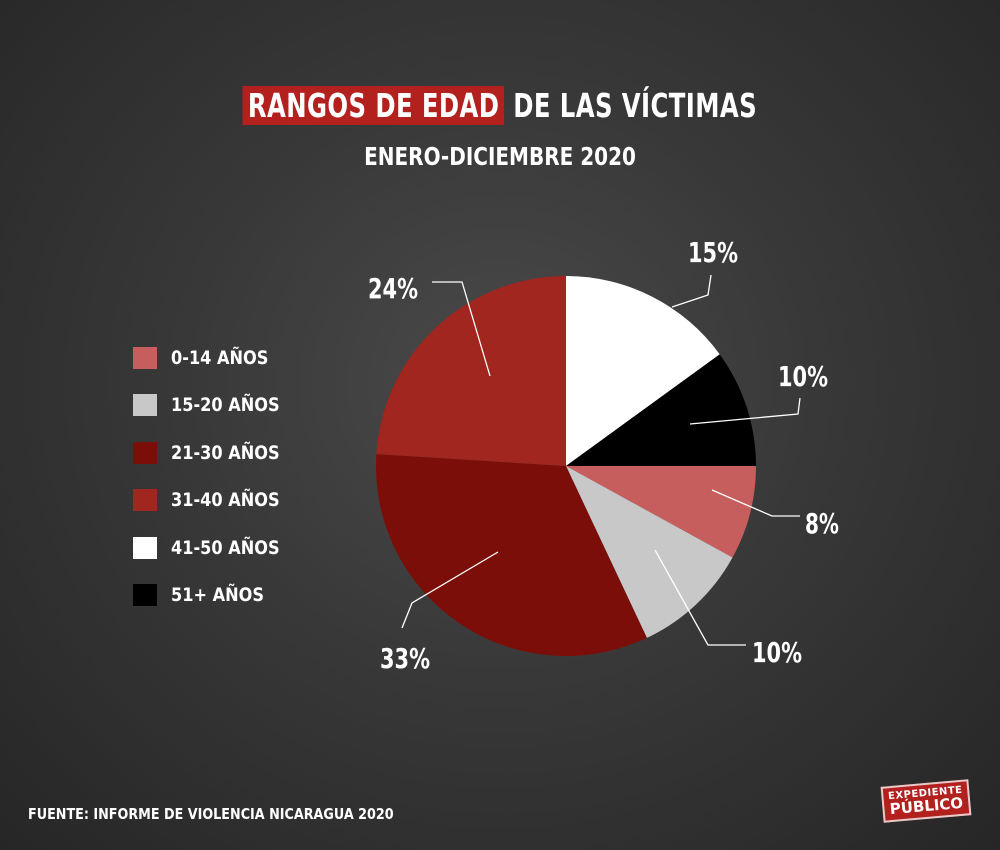  I want to click on slice-percent-label: 33%, so click(405, 658).